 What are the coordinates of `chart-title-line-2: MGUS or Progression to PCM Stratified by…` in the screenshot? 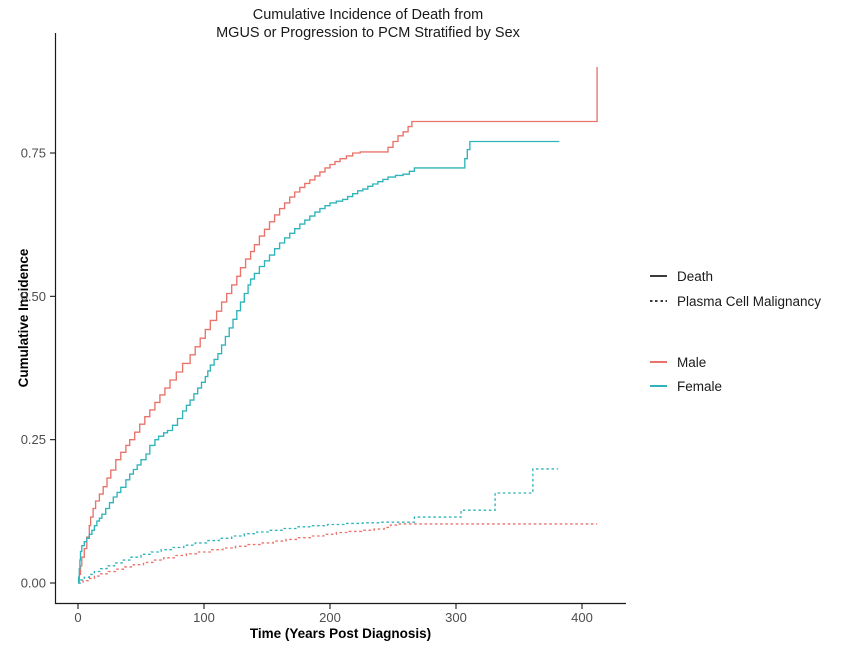 It's located at (368, 32).